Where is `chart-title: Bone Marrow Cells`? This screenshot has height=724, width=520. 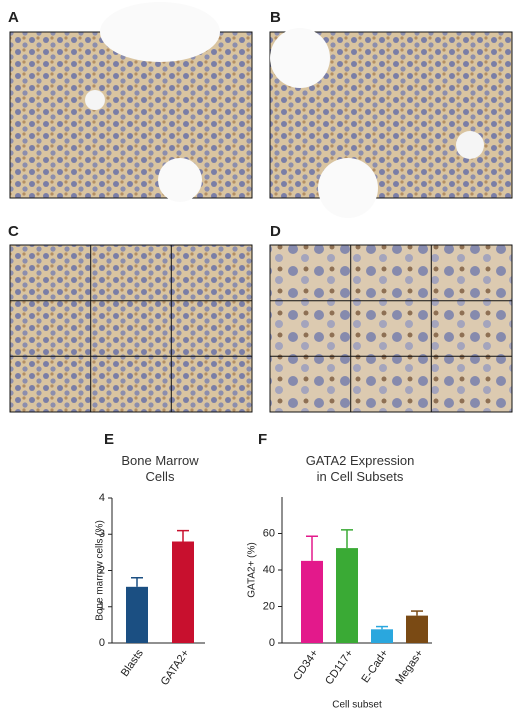
chart-title: Bone Marrow Cells is located at coordinates (160, 468).